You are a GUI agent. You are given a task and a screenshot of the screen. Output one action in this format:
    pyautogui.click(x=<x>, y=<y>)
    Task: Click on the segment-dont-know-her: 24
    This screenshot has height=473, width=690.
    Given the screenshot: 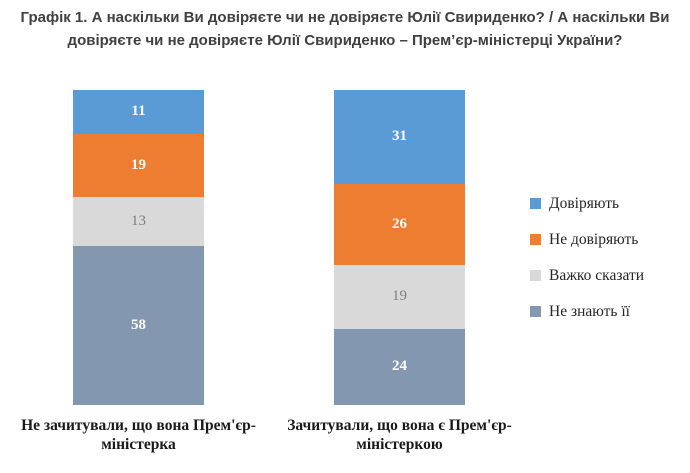 What is the action you would take?
    pyautogui.click(x=399, y=366)
    